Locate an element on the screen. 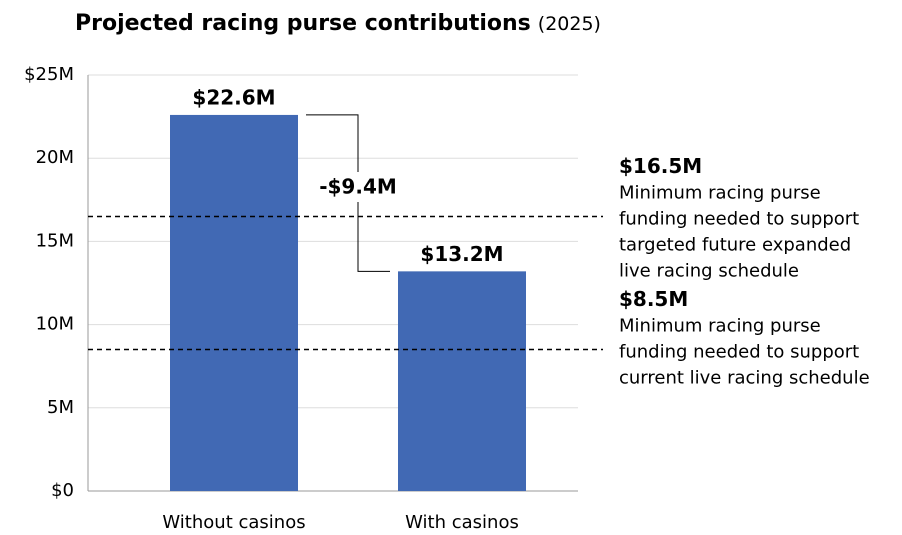 The width and height of the screenshot is (902, 535). reference-text: live racing schedule is located at coordinates (709, 270).